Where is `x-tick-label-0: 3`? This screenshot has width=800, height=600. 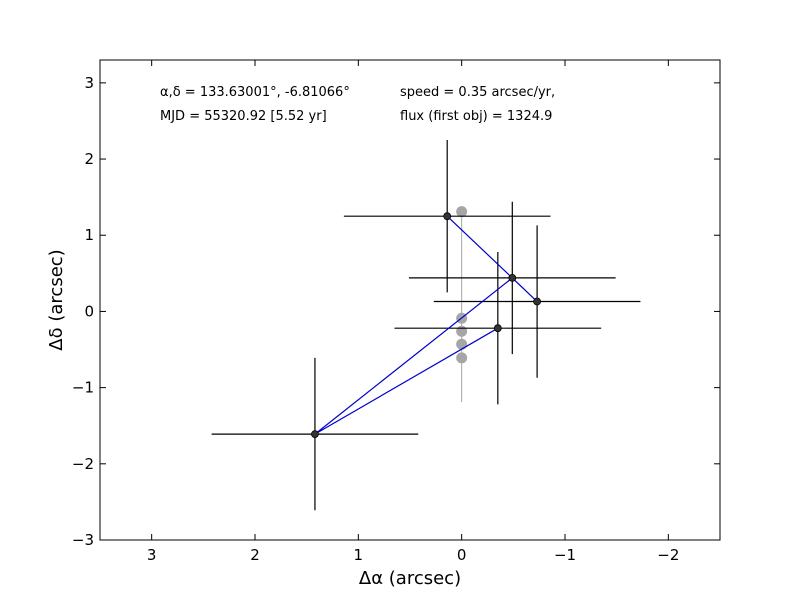 x-tick-label-0: 3 is located at coordinates (152, 555).